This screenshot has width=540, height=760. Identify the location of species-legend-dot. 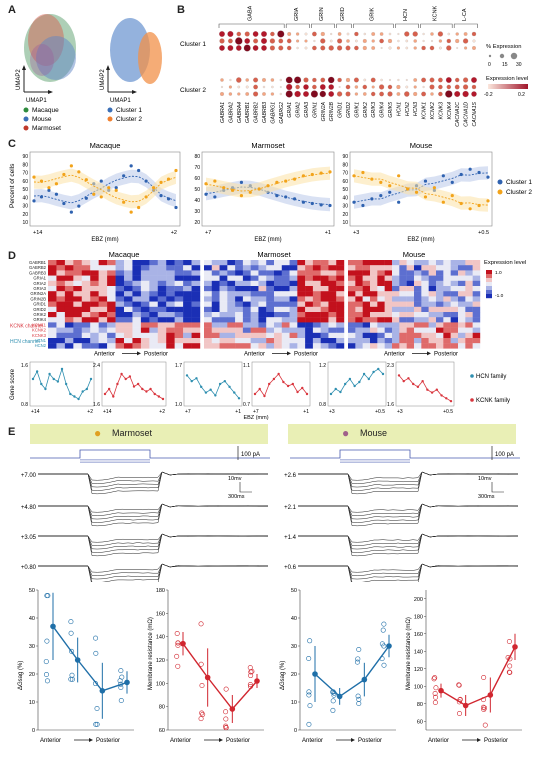
(26, 128).